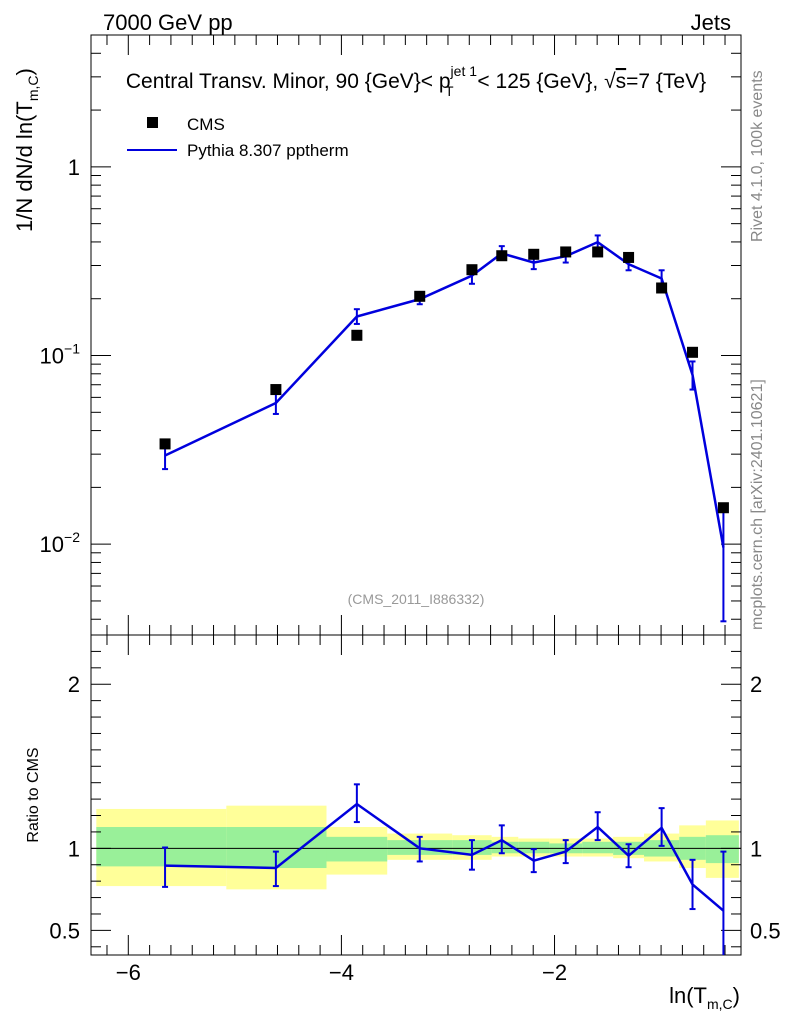 The width and height of the screenshot is (786, 1024). I want to click on title-part-end: =7 {TeV}, so click(666, 81).